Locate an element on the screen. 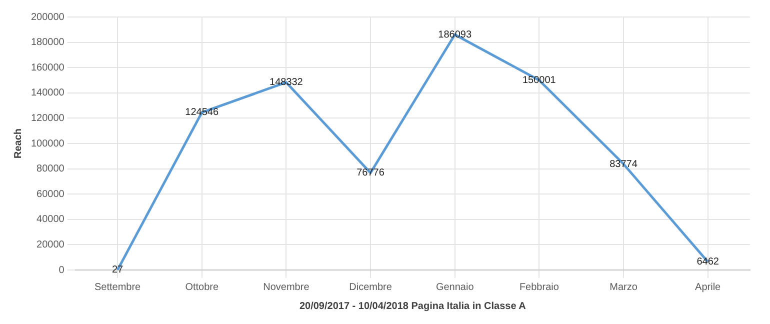 This screenshot has width=770, height=324. y-tick-label: 120000 is located at coordinates (47, 118).